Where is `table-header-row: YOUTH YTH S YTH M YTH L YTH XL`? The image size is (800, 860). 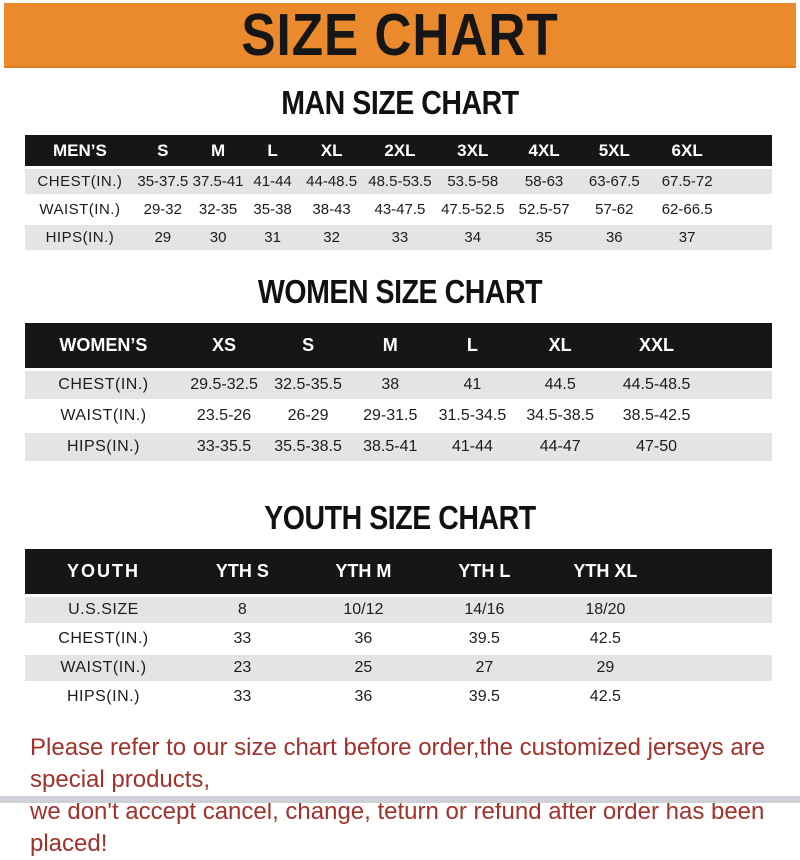
table-header-row: YOUTH YTH S YTH M YTH L YTH XL is located at coordinates (398, 571).